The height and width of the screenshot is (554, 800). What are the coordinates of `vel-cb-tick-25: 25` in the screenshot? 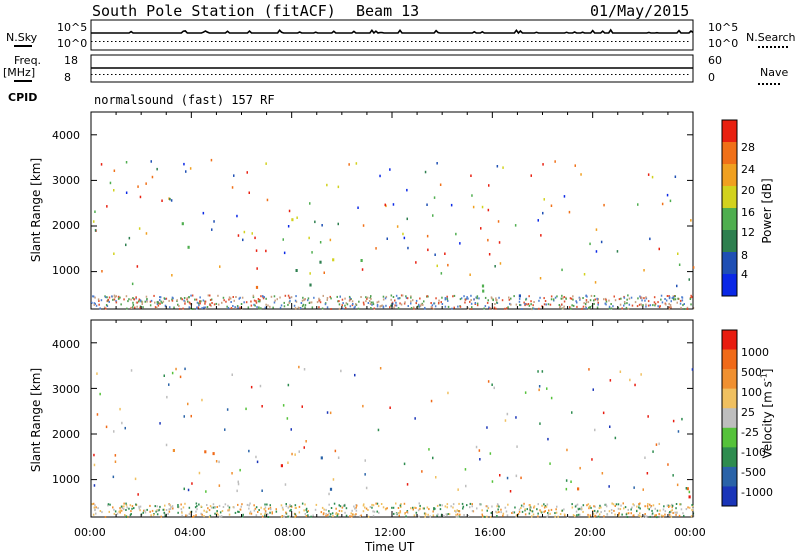 It's located at (748, 412).